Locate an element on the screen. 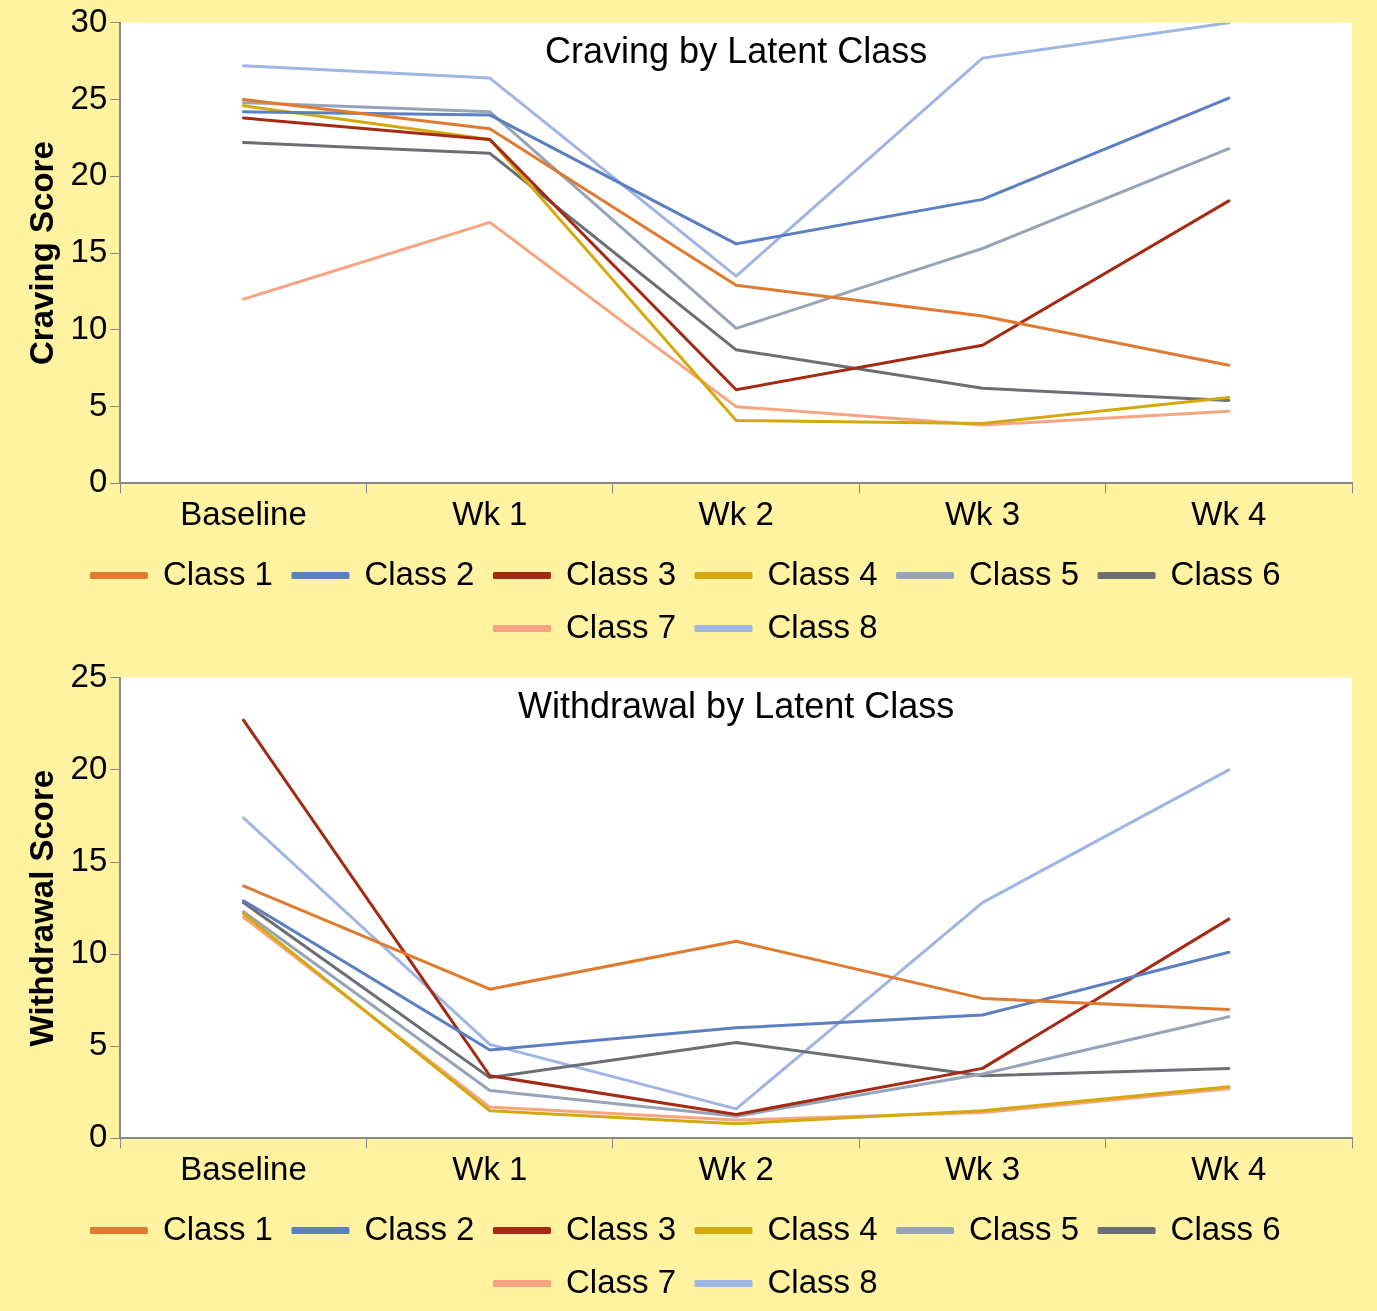  chart-title: Craving by Latent Class is located at coordinates (736, 50).